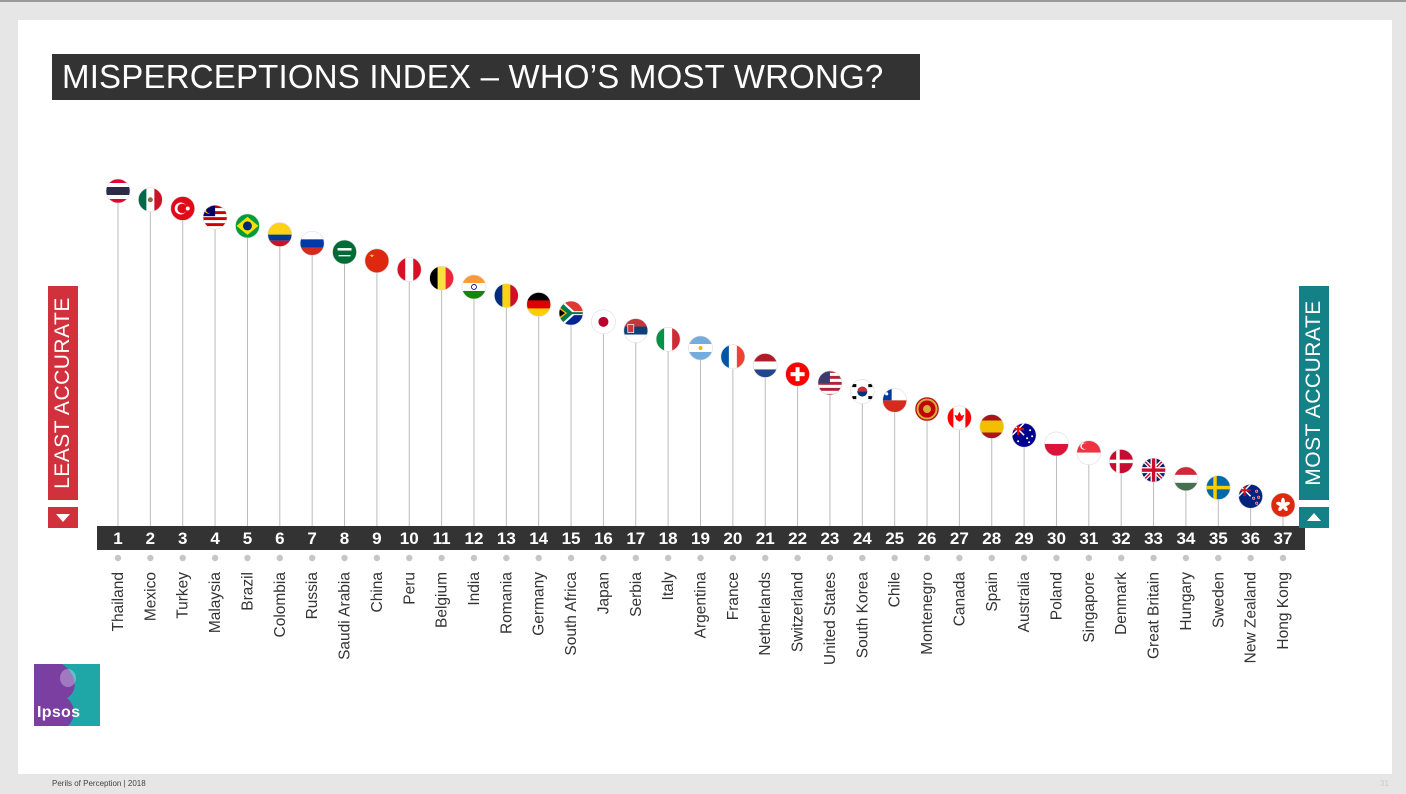 Image resolution: width=1406 pixels, height=794 pixels. Describe the element at coordinates (862, 538) in the screenshot. I see `rank-label: 24` at that location.